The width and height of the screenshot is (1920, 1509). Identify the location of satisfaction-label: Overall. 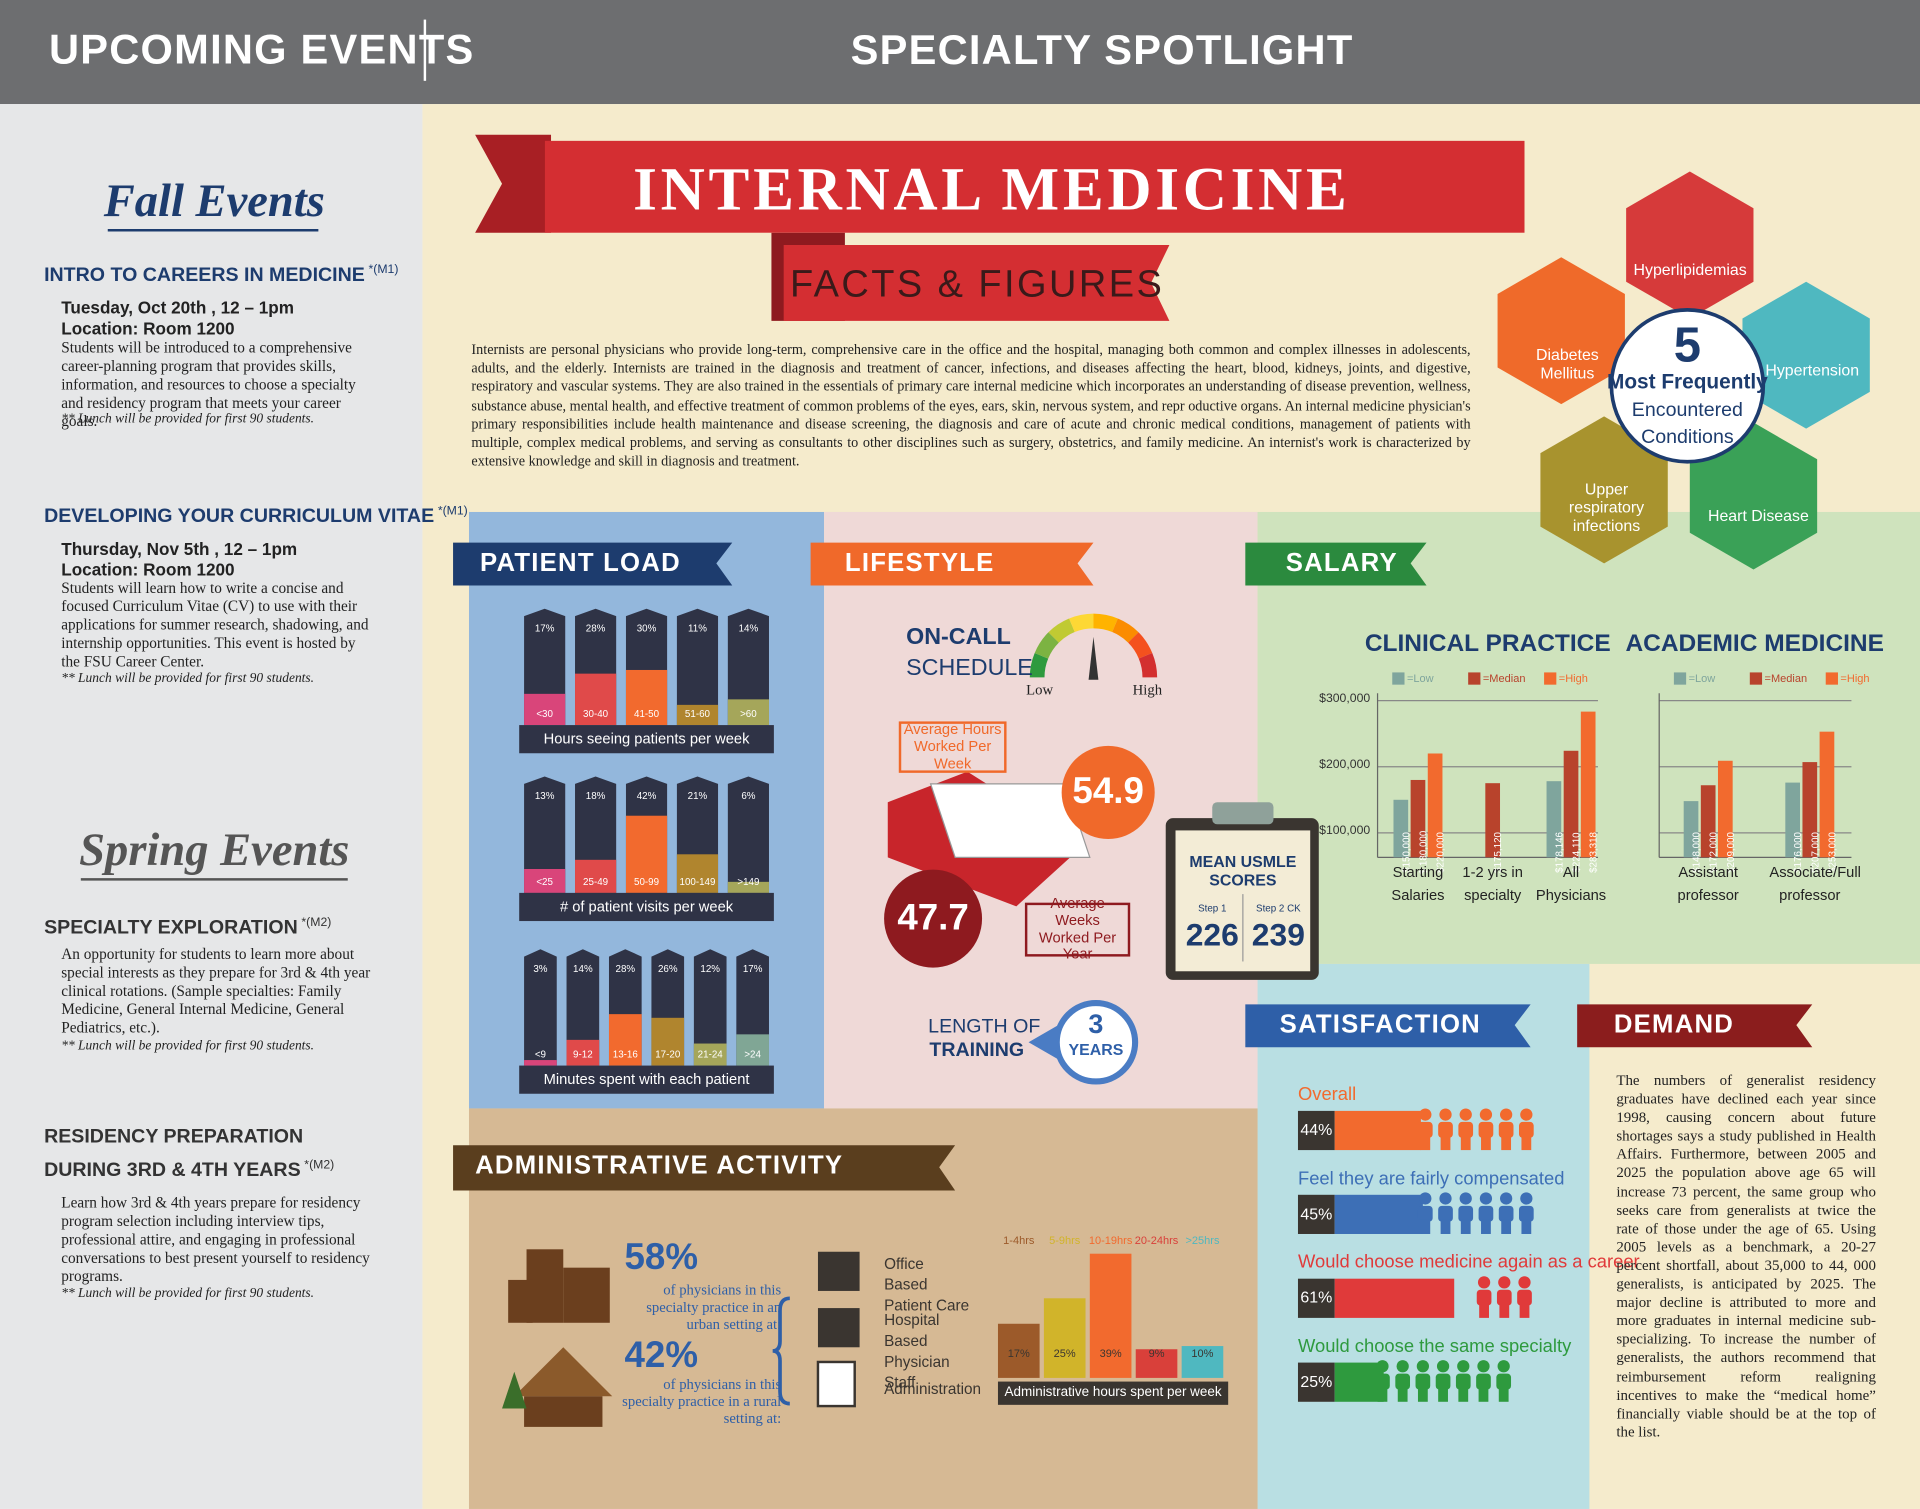
(1327, 1094).